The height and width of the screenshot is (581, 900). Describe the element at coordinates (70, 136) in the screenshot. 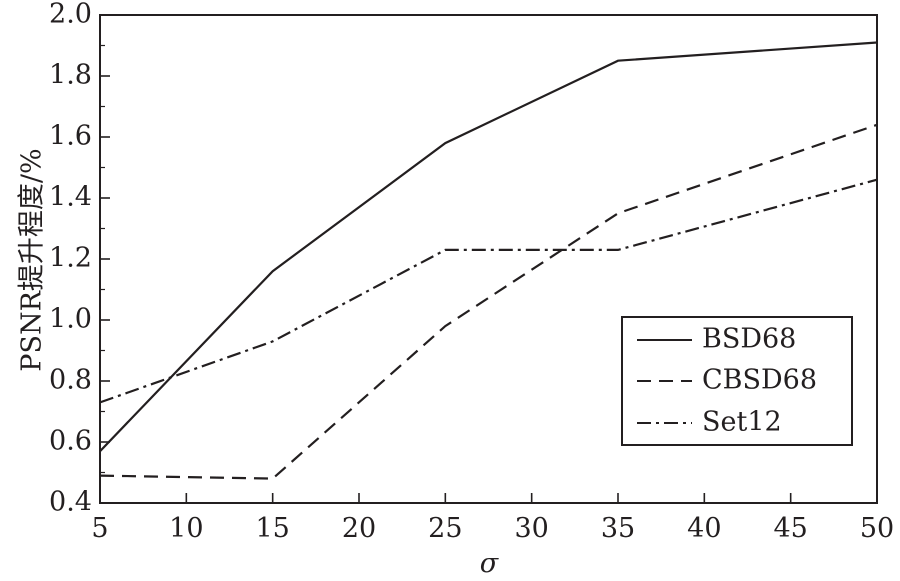

I see `y-tick-label: 1.6` at that location.